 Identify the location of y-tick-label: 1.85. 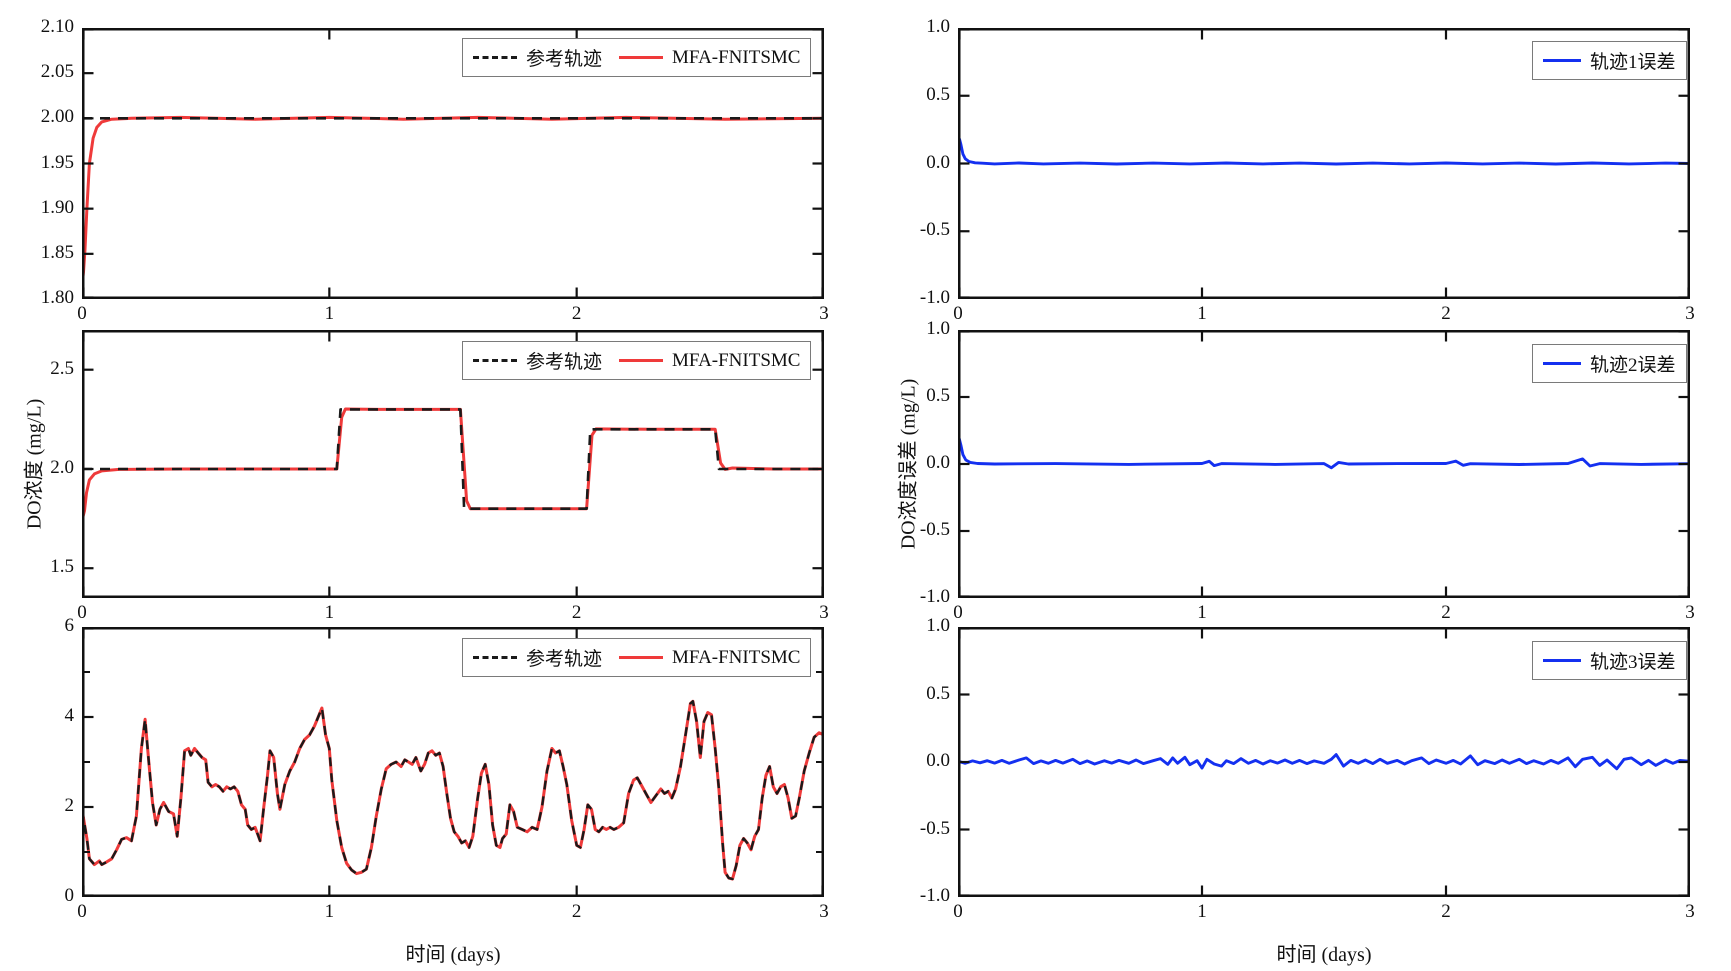
(57, 252).